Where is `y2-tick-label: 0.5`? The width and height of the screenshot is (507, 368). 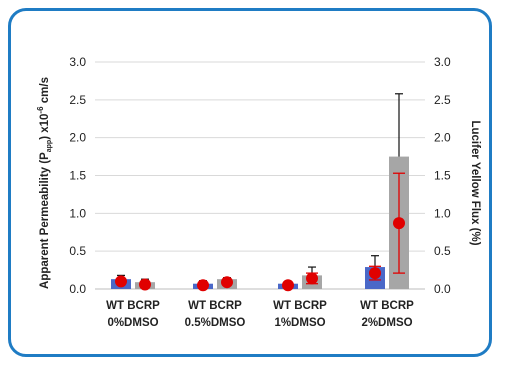 y2-tick-label: 0.5 is located at coordinates (442, 251).